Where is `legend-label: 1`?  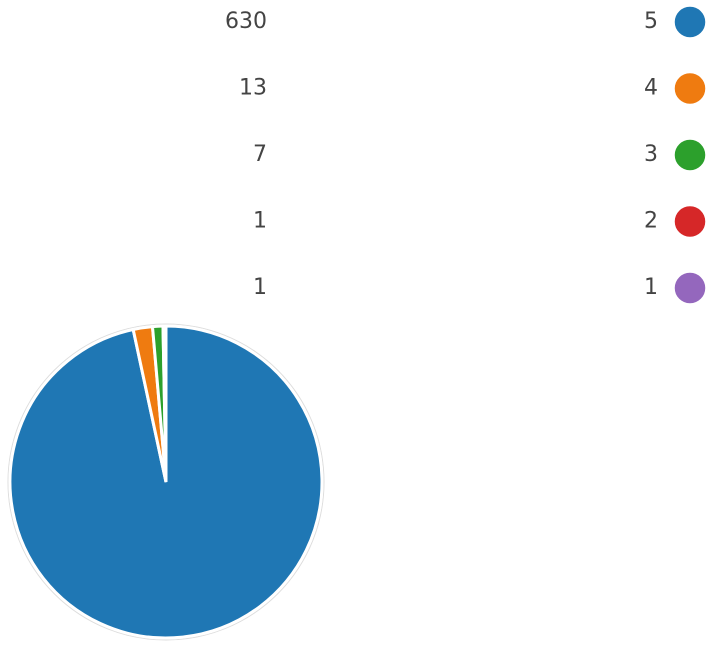 legend-label: 1 is located at coordinates (651, 287).